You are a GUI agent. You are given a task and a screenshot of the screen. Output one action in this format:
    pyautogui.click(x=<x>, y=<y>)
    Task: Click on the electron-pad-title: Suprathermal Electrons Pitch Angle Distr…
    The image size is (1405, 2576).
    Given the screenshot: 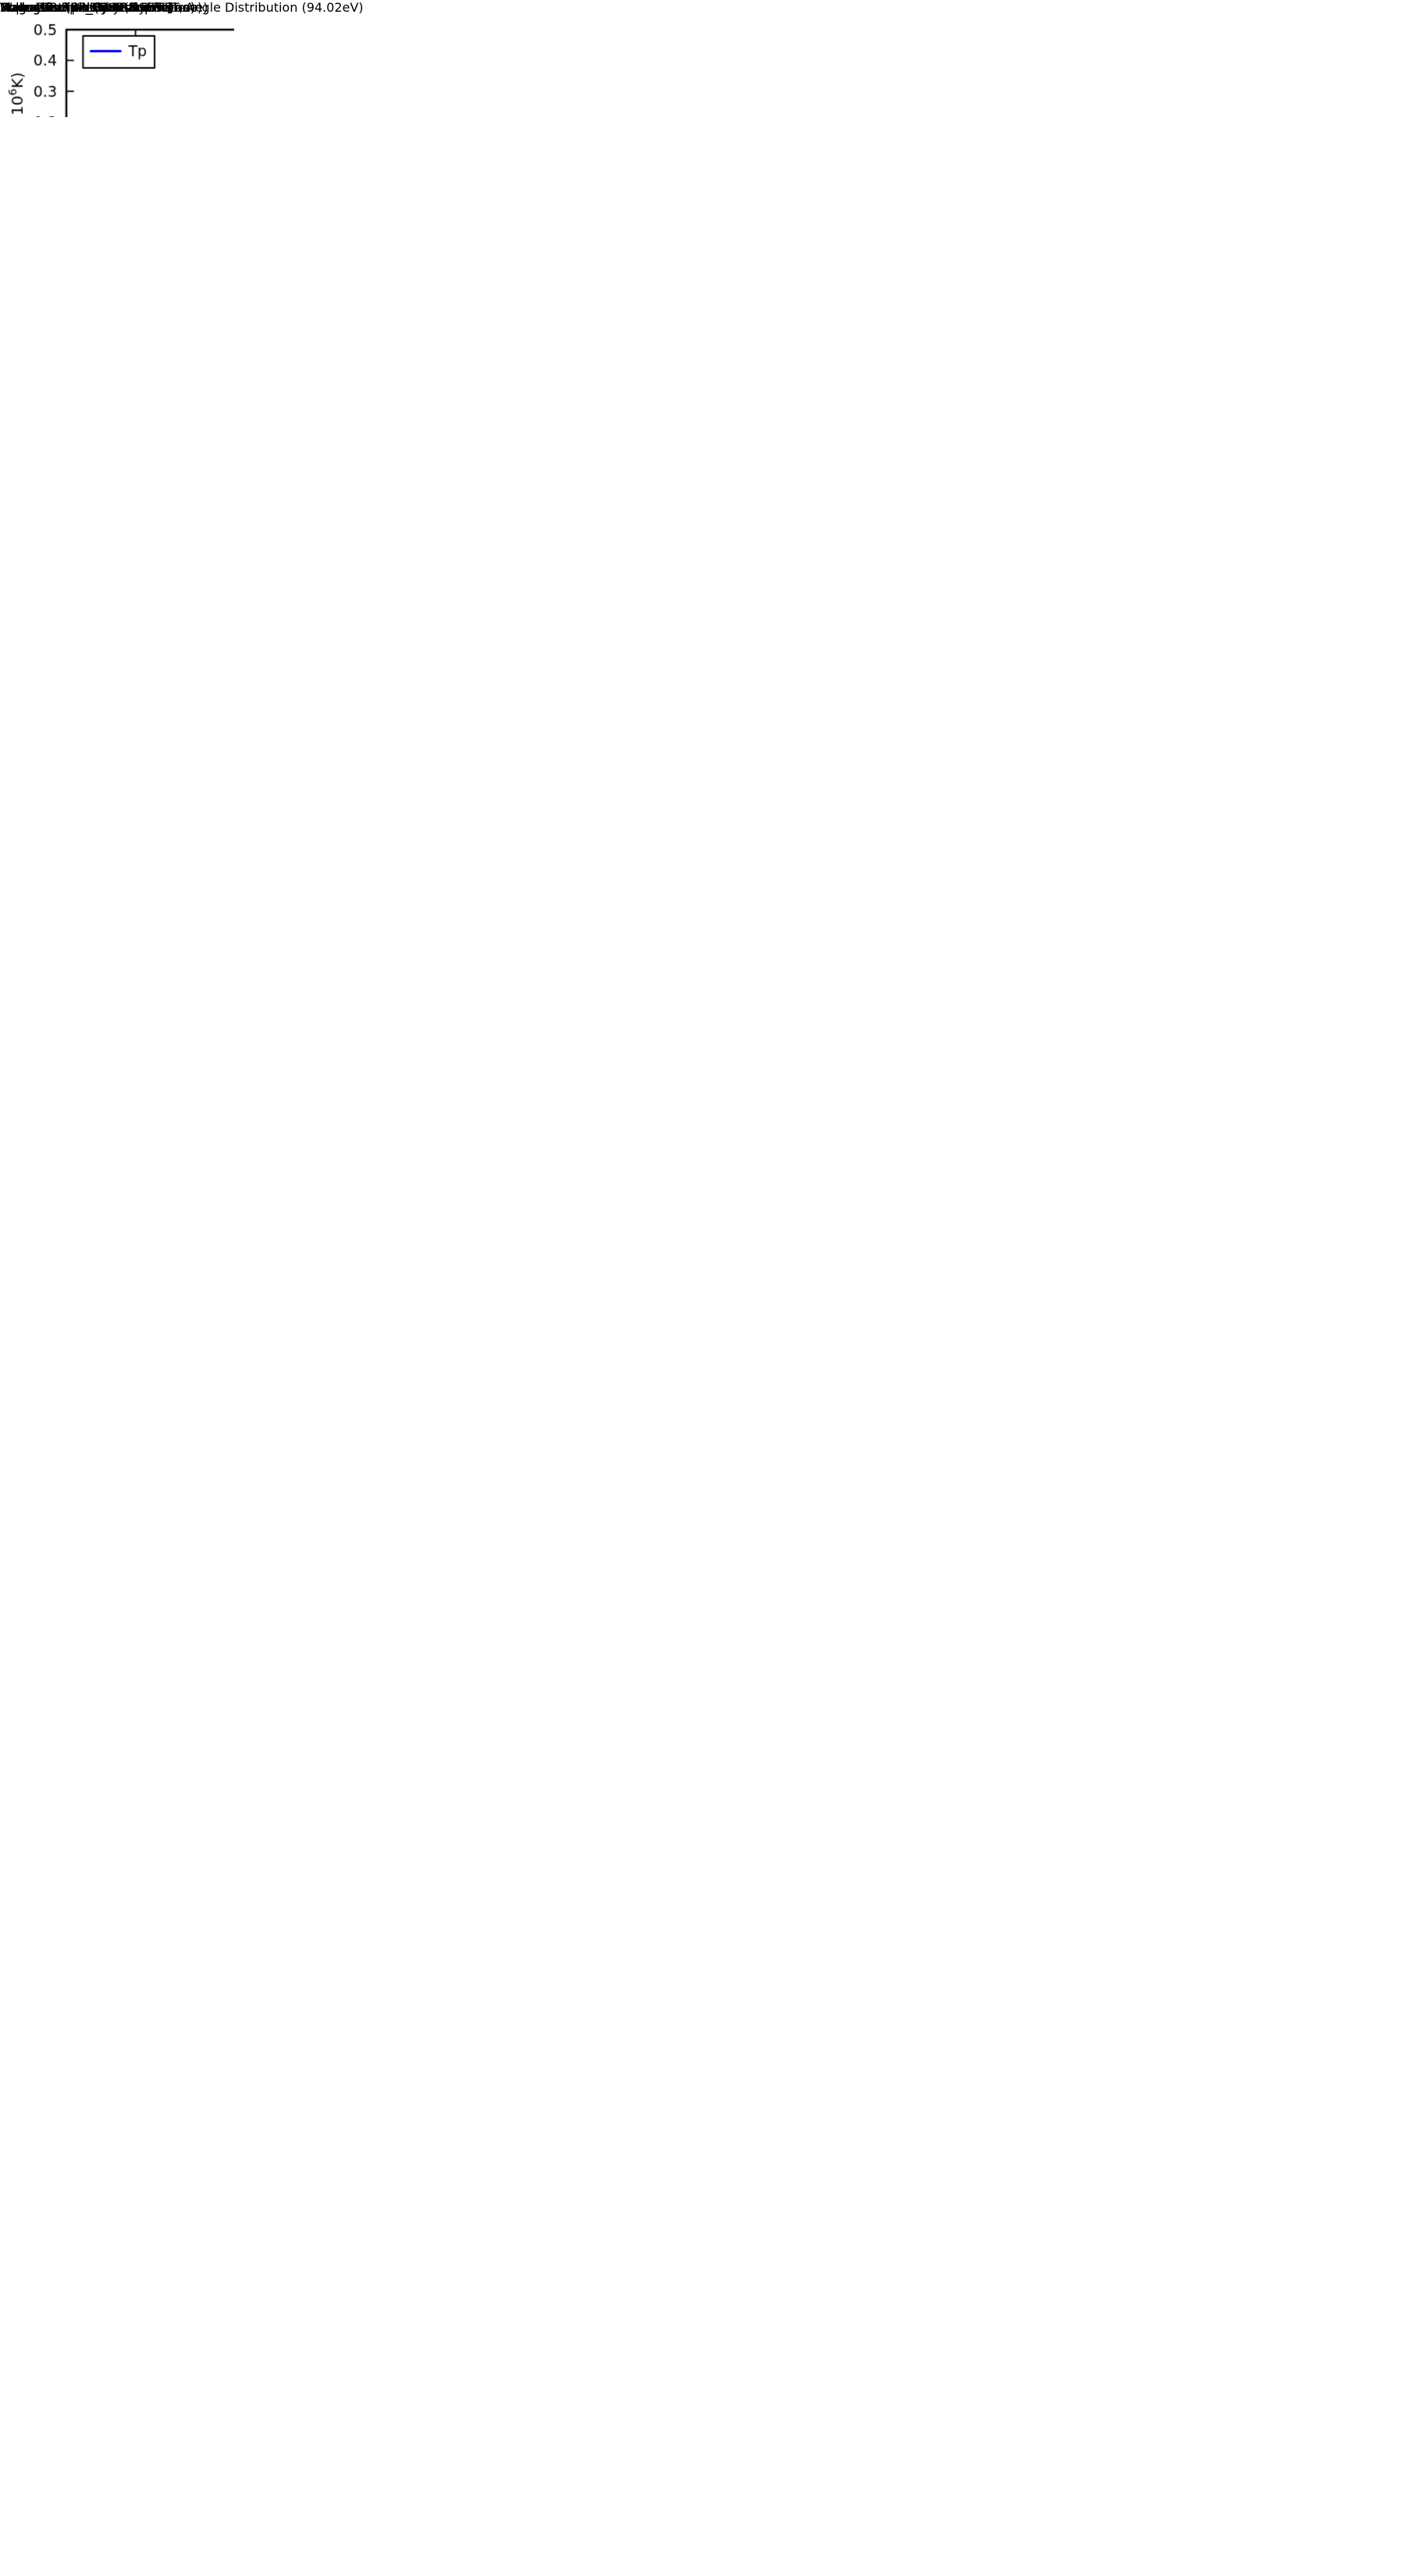 What is the action you would take?
    pyautogui.click(x=182, y=7)
    